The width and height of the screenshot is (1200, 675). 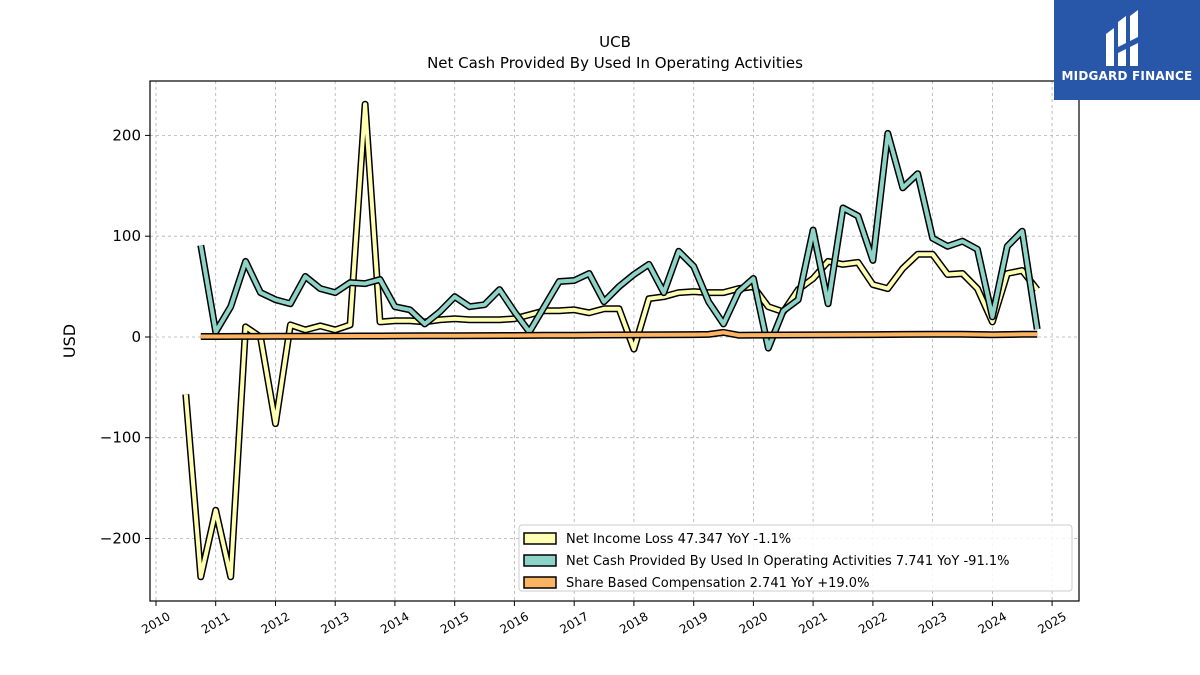 I want to click on x-tick-label: 2017, so click(x=573, y=622).